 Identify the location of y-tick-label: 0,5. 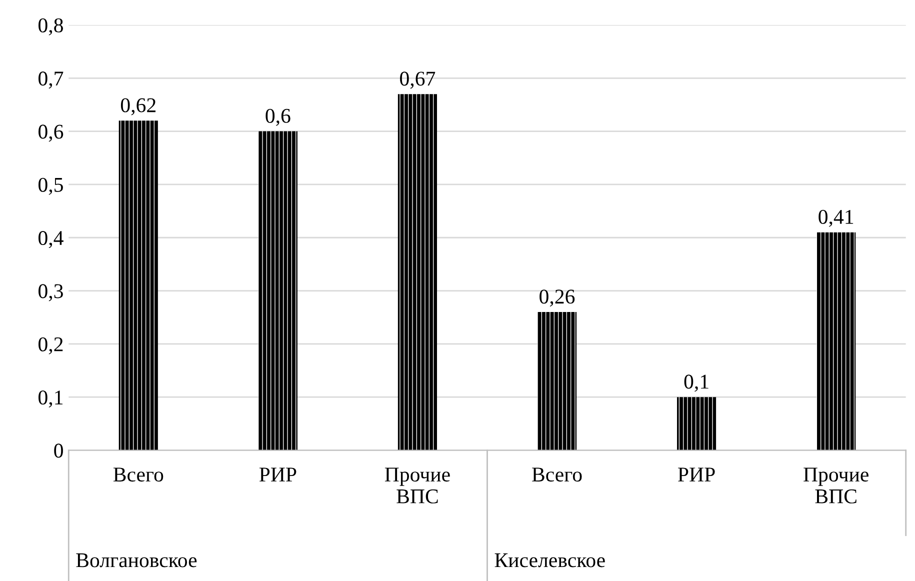
(50, 186).